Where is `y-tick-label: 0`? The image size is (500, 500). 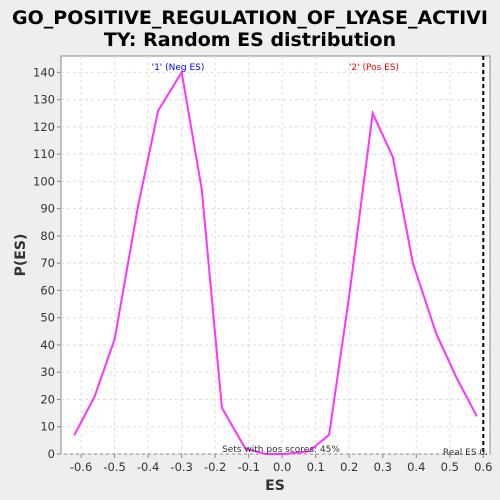 y-tick-label: 0 is located at coordinates (51, 454).